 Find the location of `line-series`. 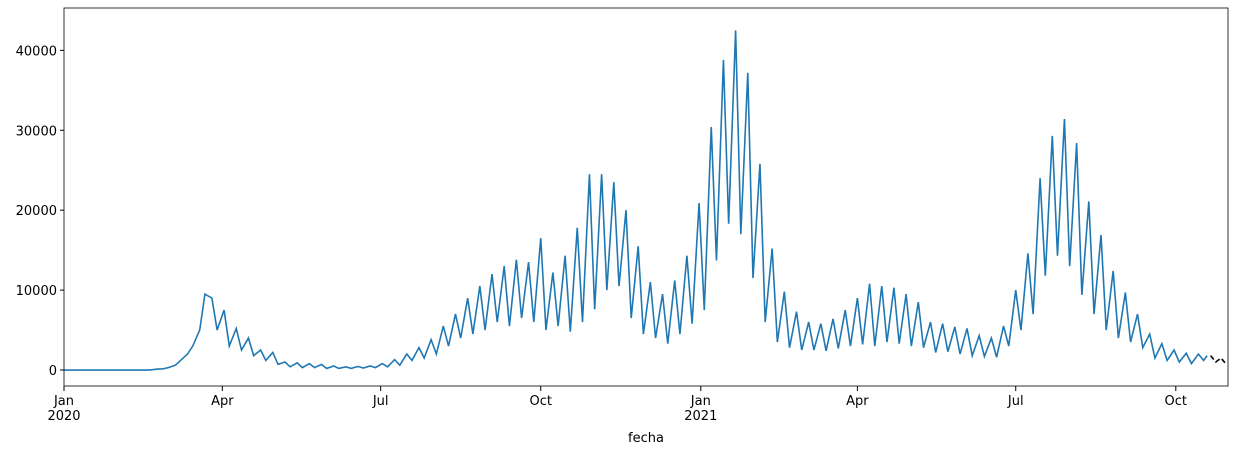

line-series is located at coordinates (1218, 360).